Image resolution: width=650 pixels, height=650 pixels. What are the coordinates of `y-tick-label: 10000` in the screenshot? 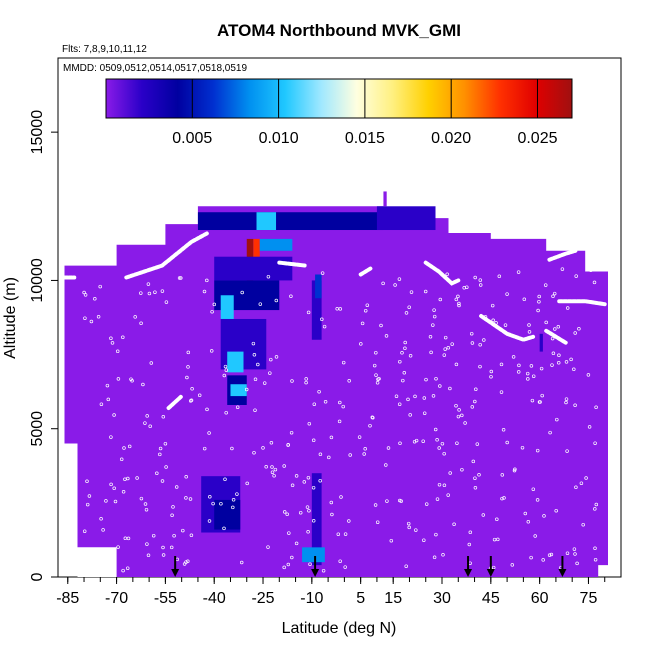 It's located at (37, 280).